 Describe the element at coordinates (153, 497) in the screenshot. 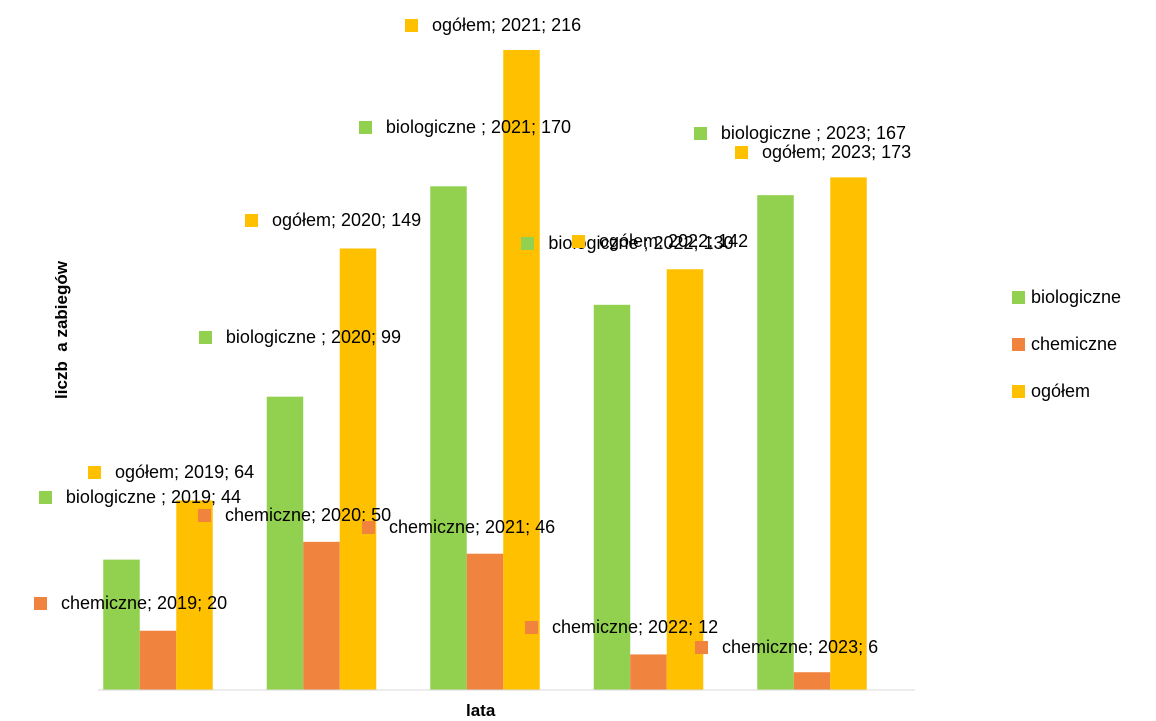

I see `label-text: biologiczne ; 2019; 44` at that location.